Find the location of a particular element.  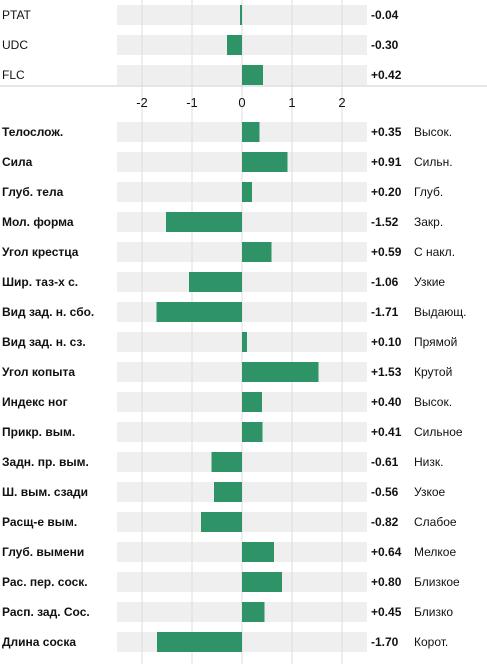

value-label: -0.30 is located at coordinates (385, 45).